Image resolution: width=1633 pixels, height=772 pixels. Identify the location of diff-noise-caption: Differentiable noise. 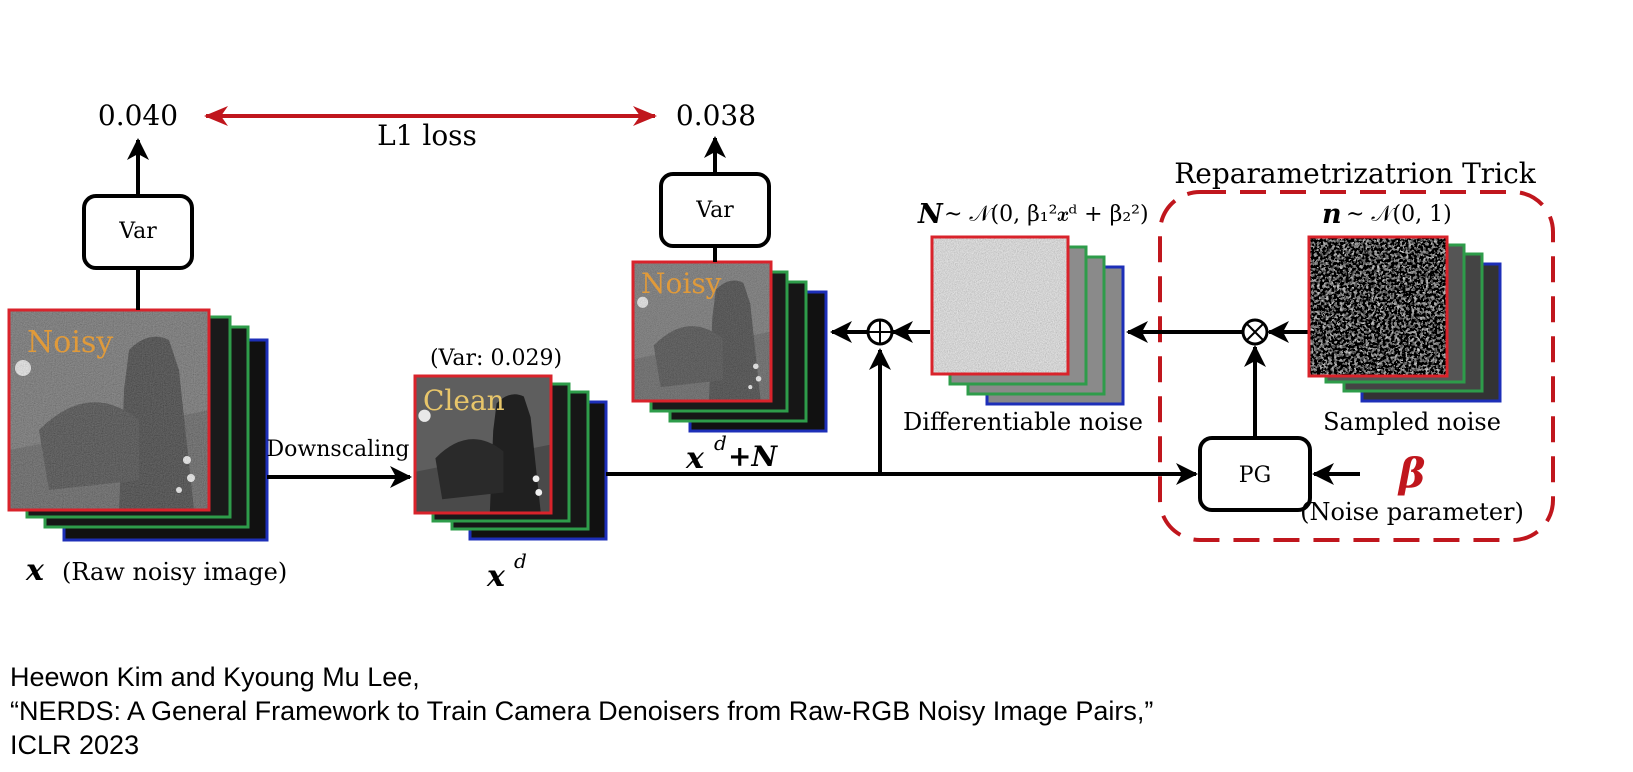
(1023, 422).